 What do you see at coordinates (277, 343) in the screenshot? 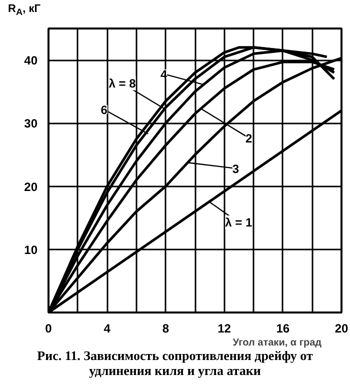
I see `x-axis-title: Угол атаки, α град` at bounding box center [277, 343].